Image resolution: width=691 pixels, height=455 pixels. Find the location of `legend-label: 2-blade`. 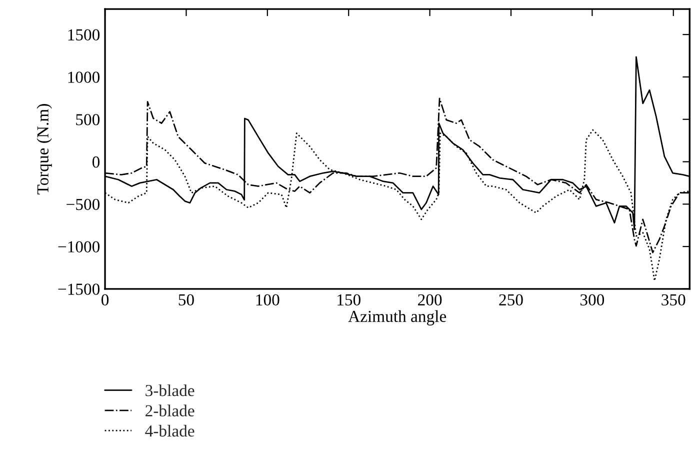

legend-label: 2-blade is located at coordinates (170, 410).